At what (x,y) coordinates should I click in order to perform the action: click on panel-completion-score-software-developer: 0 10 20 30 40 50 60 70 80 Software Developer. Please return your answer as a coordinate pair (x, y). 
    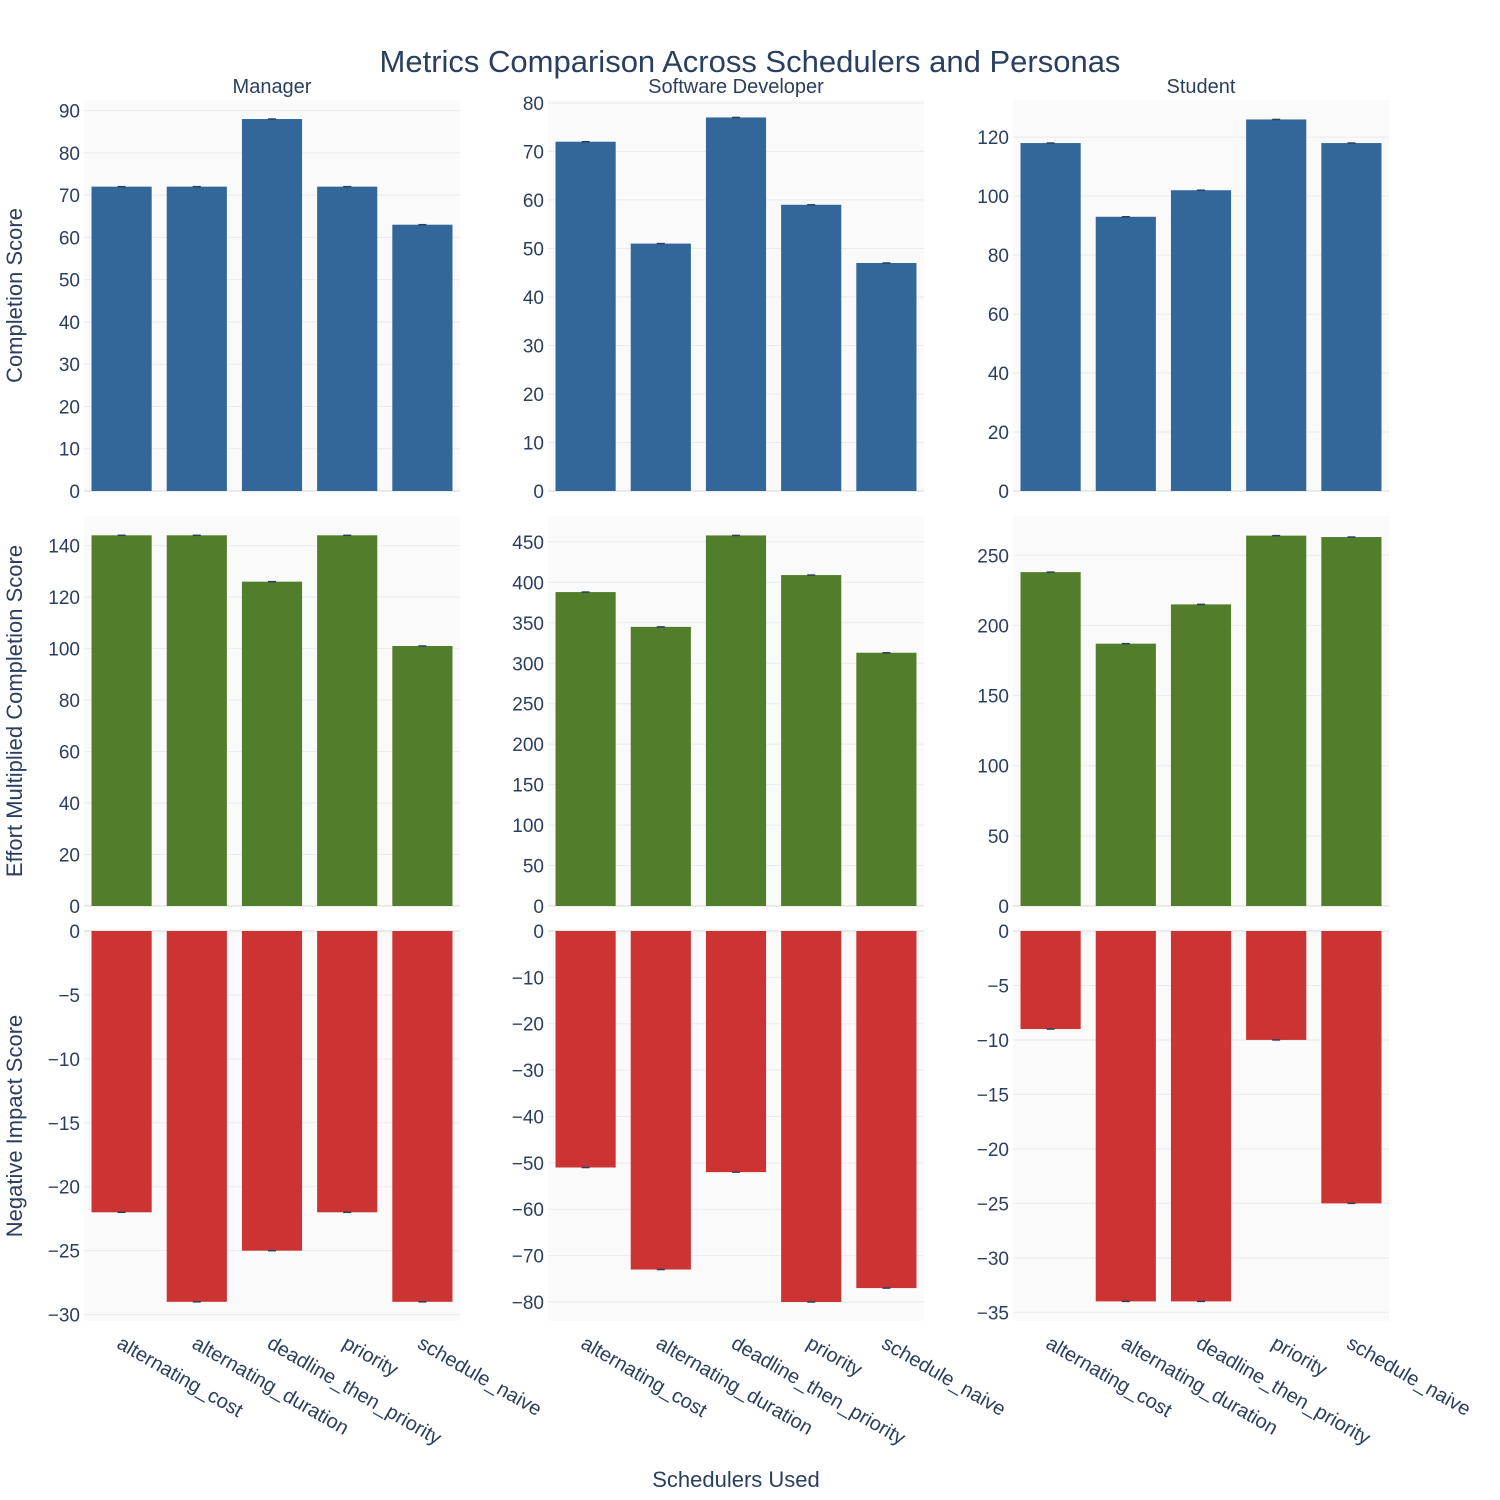
    Looking at the image, I should click on (723, 289).